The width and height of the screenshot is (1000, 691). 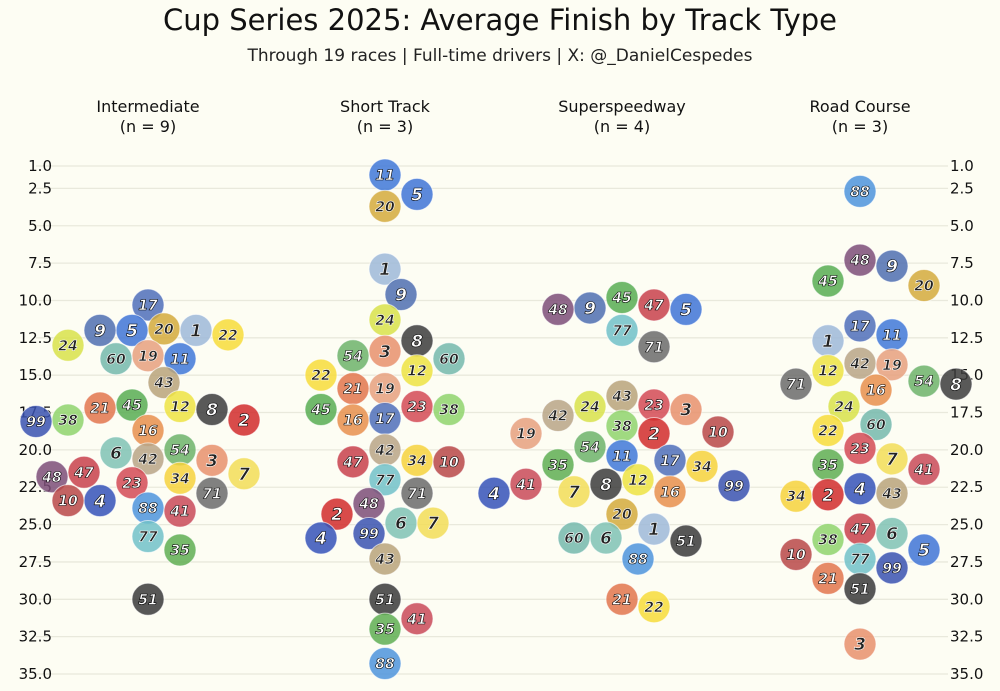 I want to click on car-marker: 45, so click(x=622, y=297).